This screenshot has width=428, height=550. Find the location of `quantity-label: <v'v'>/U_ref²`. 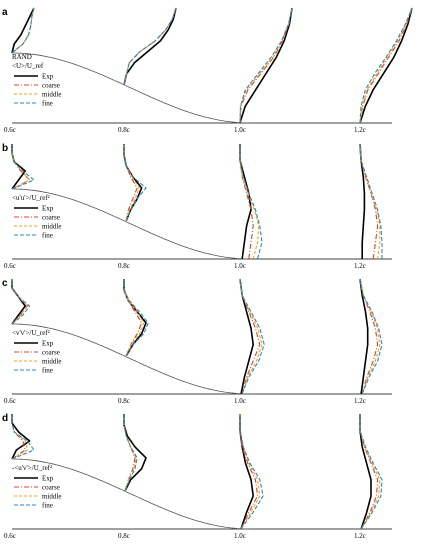

quantity-label: <v'v'>/U_ref² is located at coordinates (31, 333).